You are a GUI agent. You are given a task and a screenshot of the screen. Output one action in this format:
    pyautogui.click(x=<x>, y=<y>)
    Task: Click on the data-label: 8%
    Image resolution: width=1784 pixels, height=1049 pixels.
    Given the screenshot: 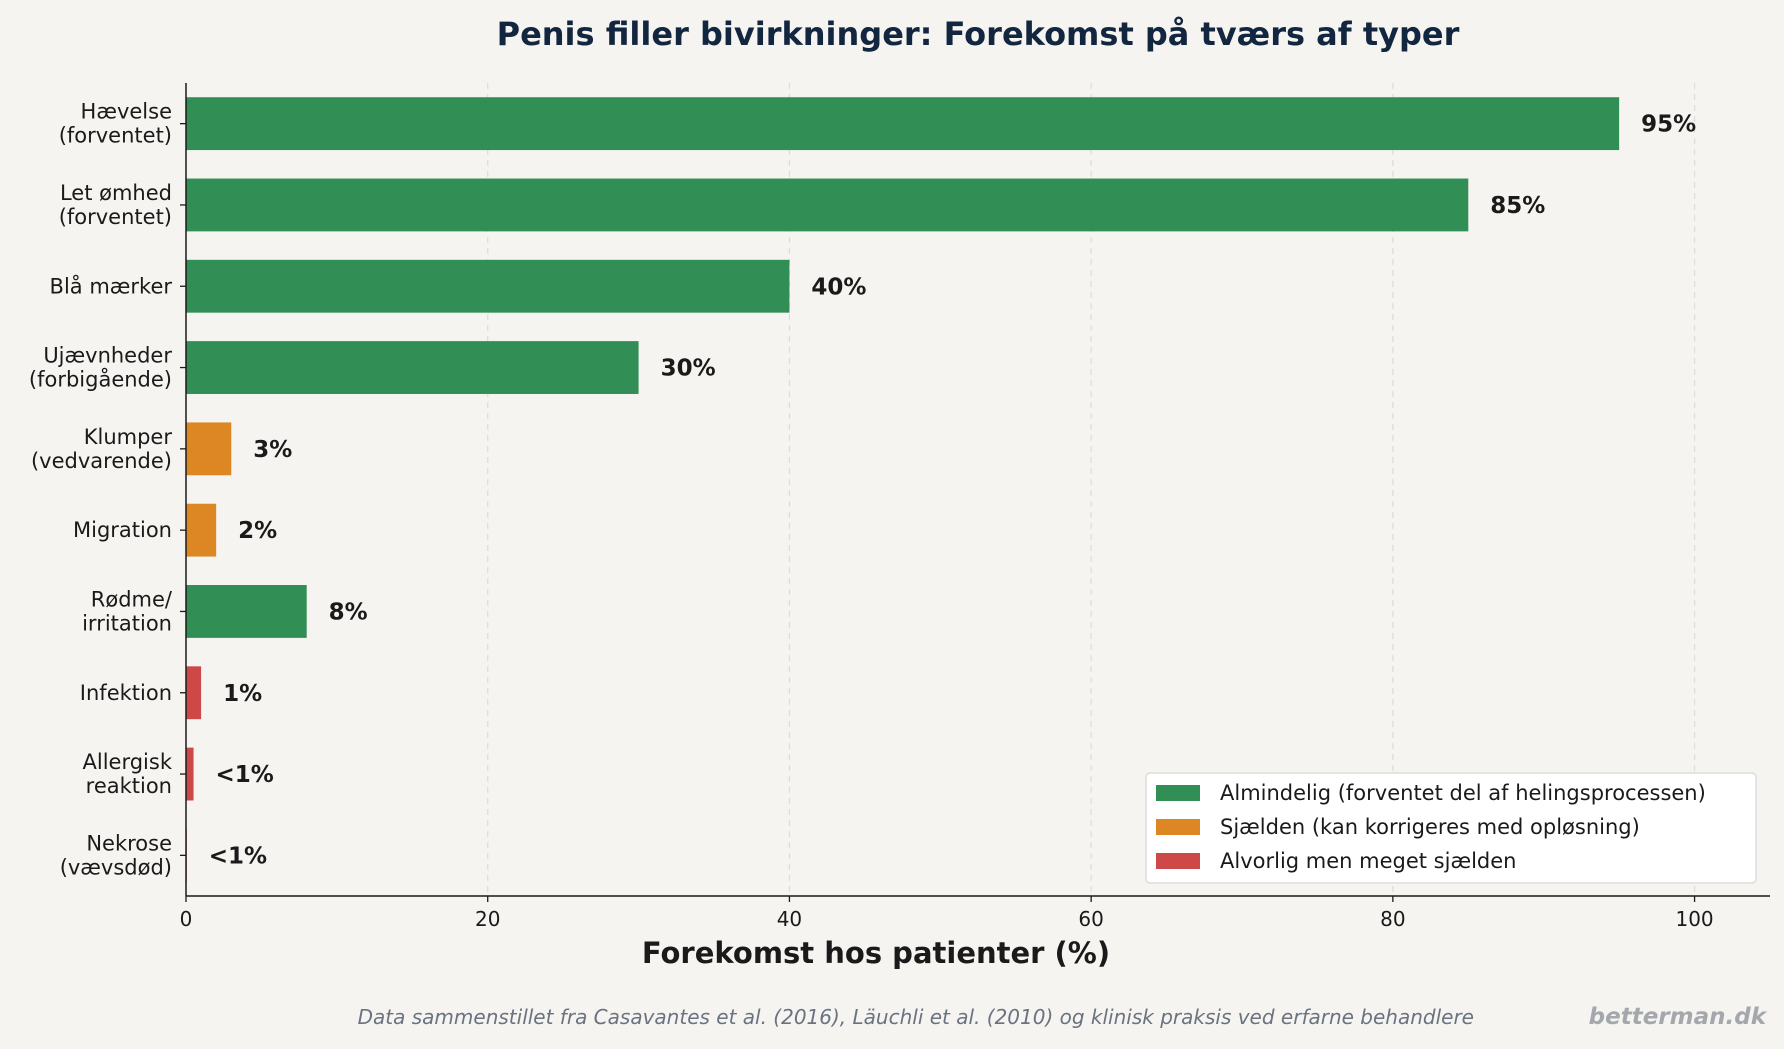 What is the action you would take?
    pyautogui.click(x=348, y=612)
    